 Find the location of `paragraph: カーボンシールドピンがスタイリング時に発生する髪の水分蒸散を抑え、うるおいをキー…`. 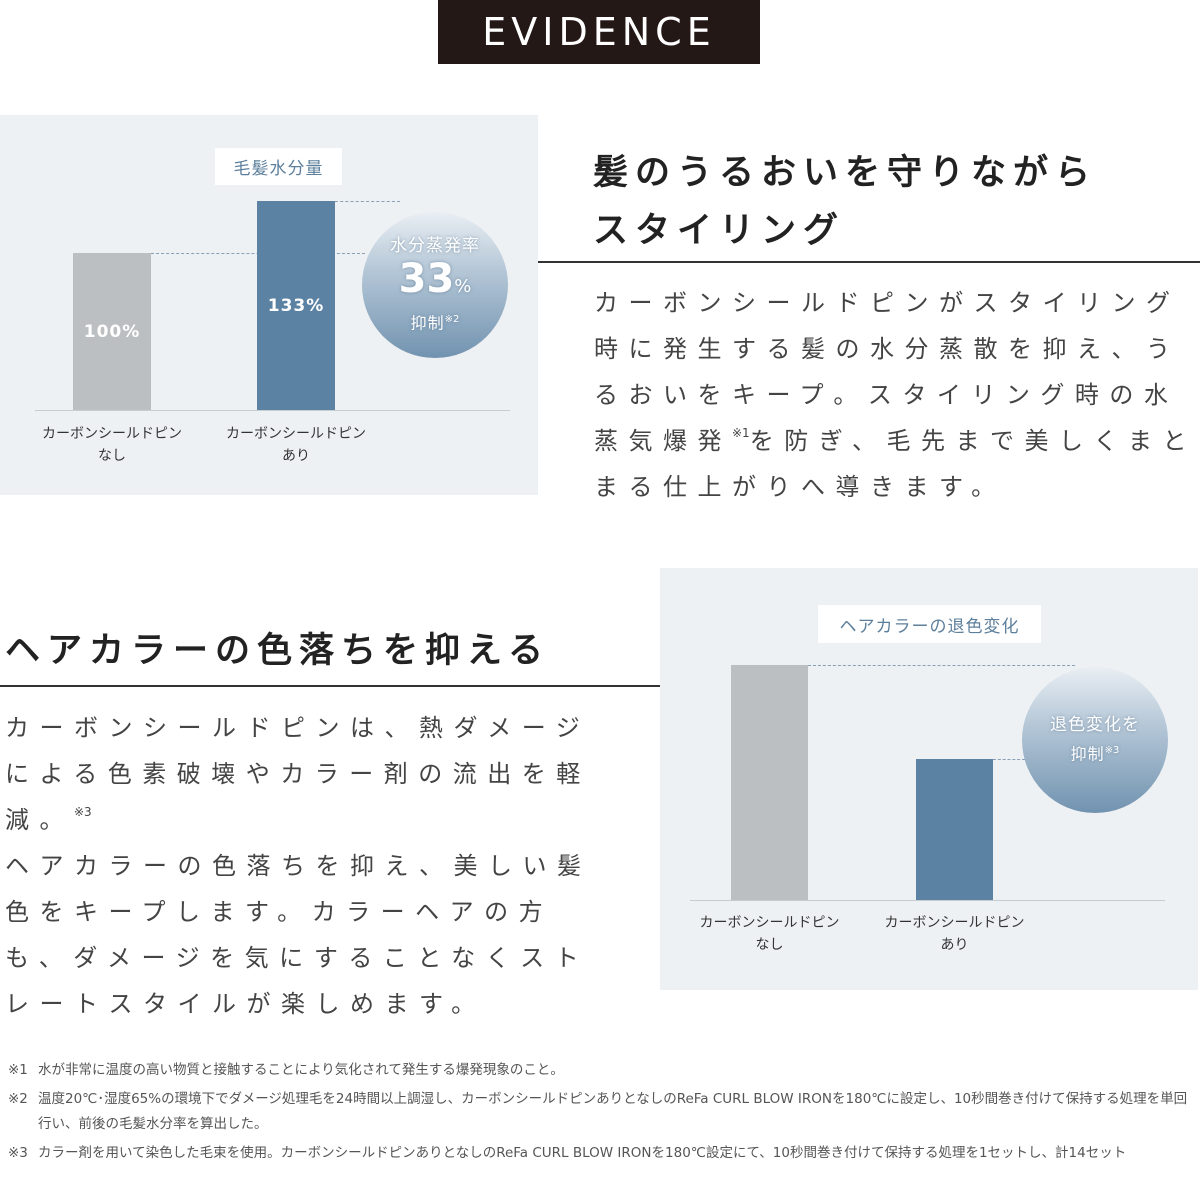

paragraph: カーボンシールドピンがスタイリング時に発生する髪の水分蒸散を抑え、うるおいをキー… is located at coordinates (897, 395).